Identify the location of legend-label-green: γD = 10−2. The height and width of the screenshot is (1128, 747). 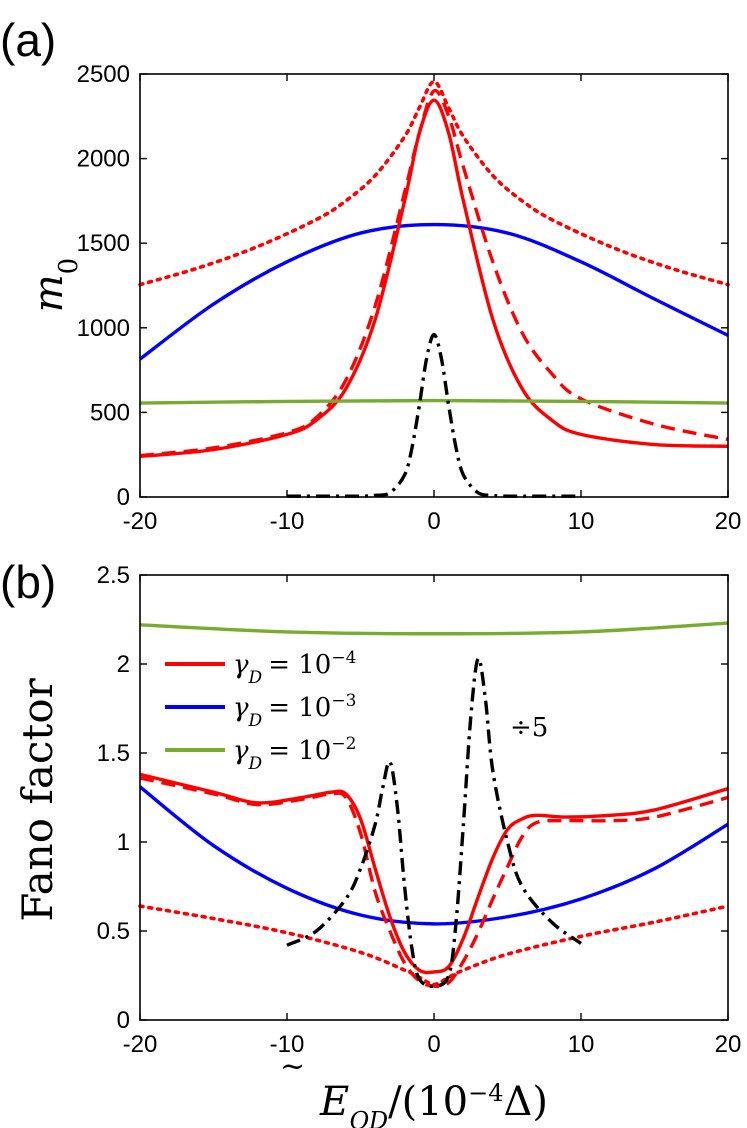
(294, 754).